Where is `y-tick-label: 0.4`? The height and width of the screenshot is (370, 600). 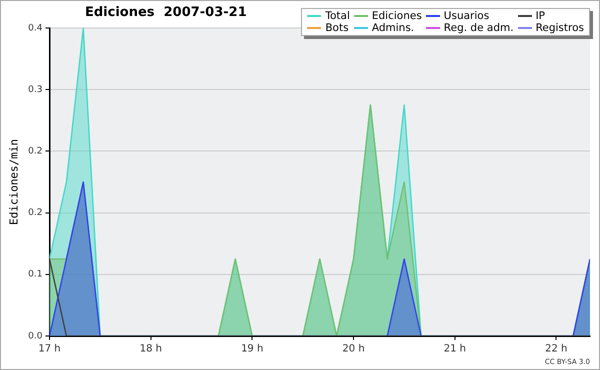
y-tick-label: 0.4 is located at coordinates (35, 28).